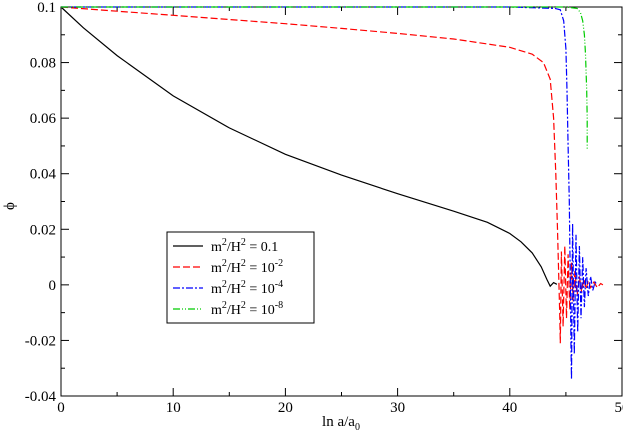 Image resolution: width=623 pixels, height=436 pixels. What do you see at coordinates (10, 206) in the screenshot?
I see `y-axis-label: ϕ` at bounding box center [10, 206].